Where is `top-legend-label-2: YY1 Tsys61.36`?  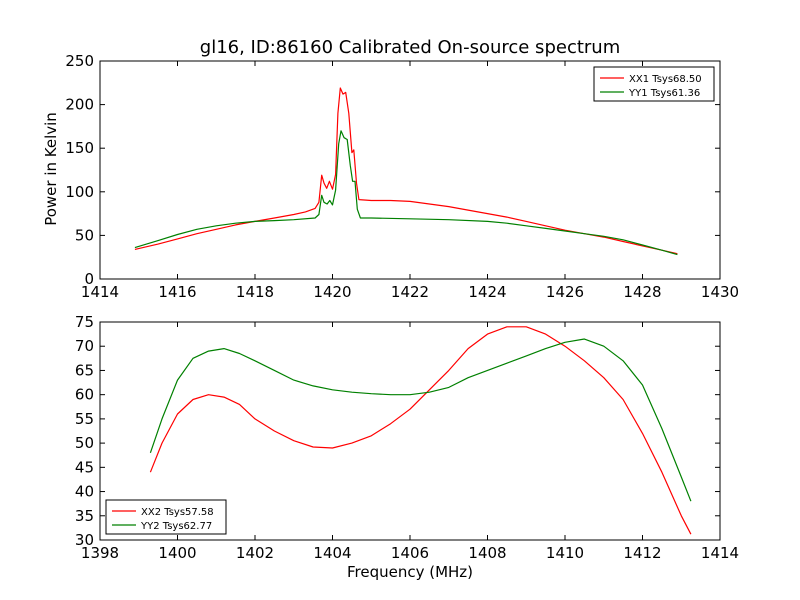 top-legend-label-2: YY1 Tsys61.36 is located at coordinates (664, 93).